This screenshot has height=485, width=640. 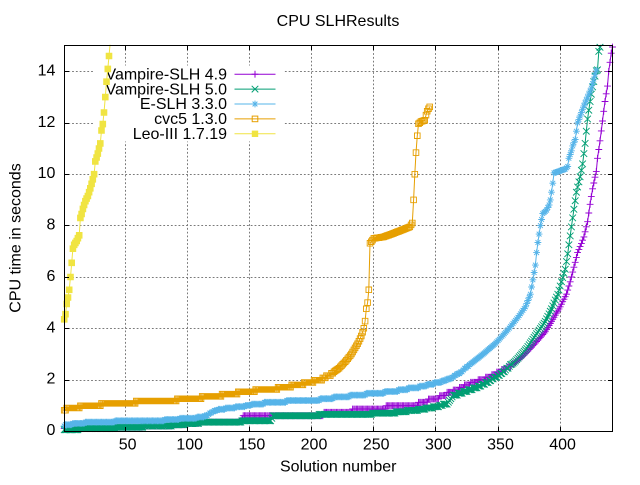 What do you see at coordinates (47, 70) in the screenshot?
I see `svg-text: 14` at bounding box center [47, 70].